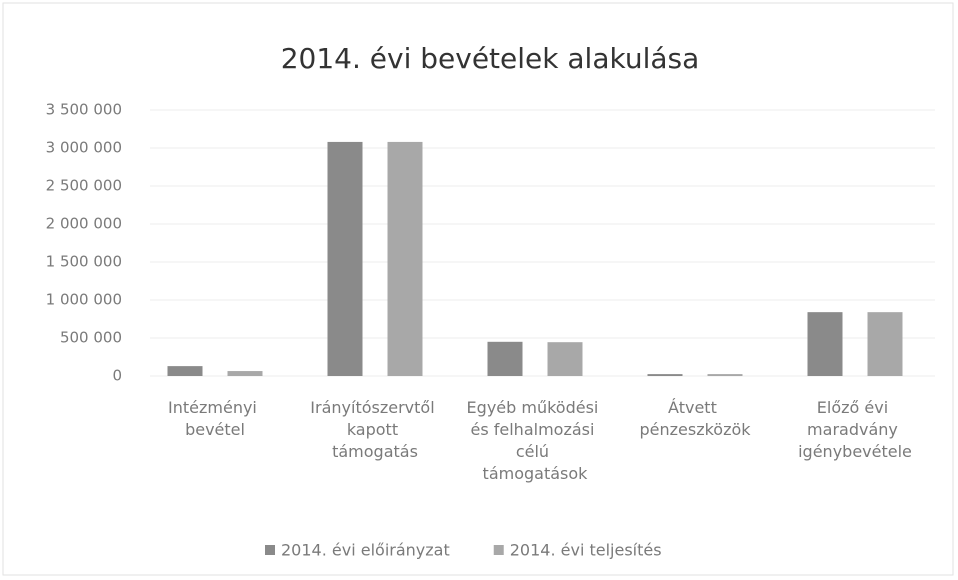  Describe the element at coordinates (84, 262) in the screenshot. I see `y-tick-label: 1 500 000` at that location.